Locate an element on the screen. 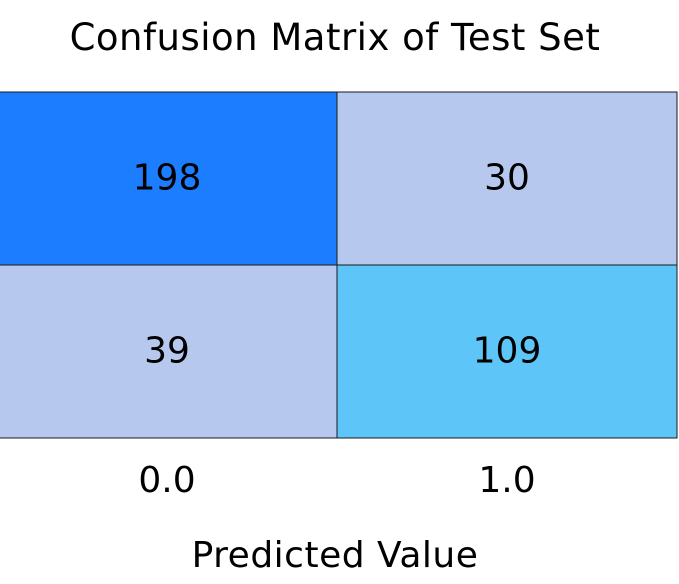 The image size is (679, 584). x-axis-label: Predicted Value is located at coordinates (335, 555).